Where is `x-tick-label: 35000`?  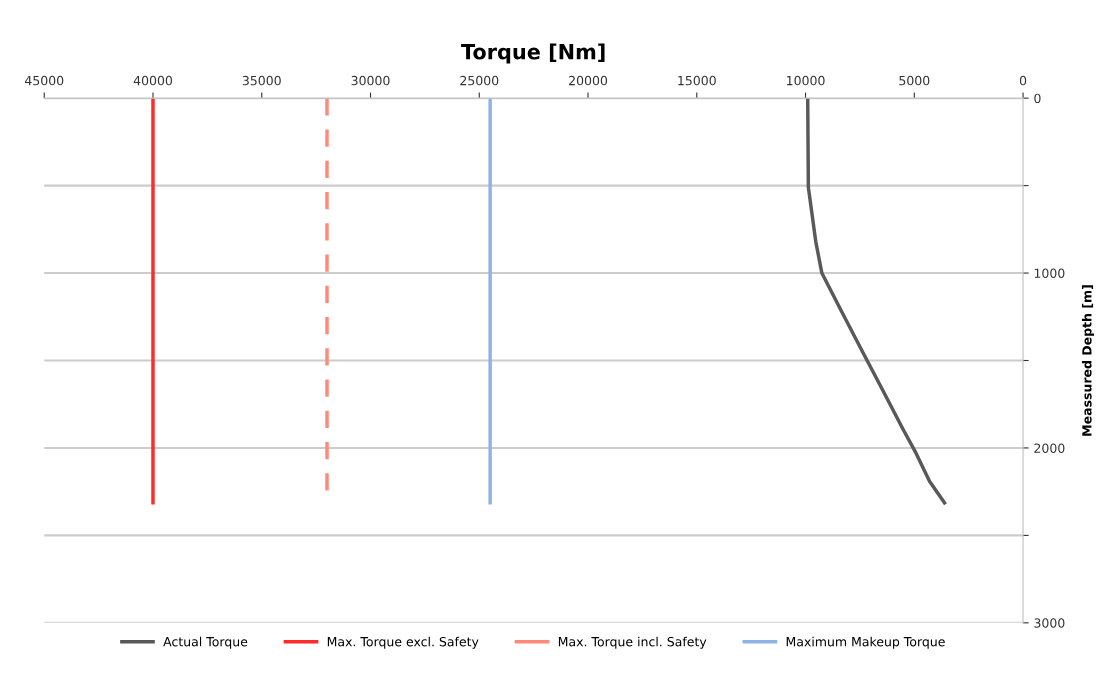 x-tick-label: 35000 is located at coordinates (261, 80).